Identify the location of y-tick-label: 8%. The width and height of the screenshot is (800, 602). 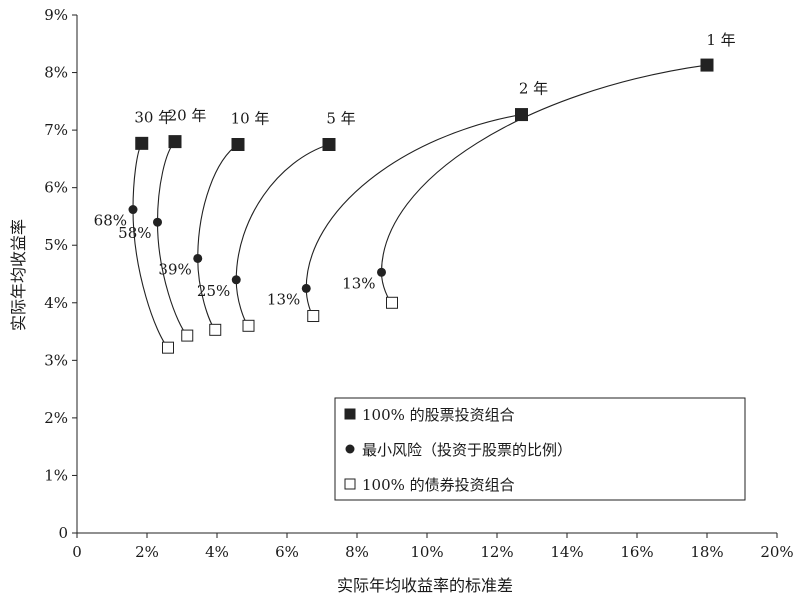
(56, 73).